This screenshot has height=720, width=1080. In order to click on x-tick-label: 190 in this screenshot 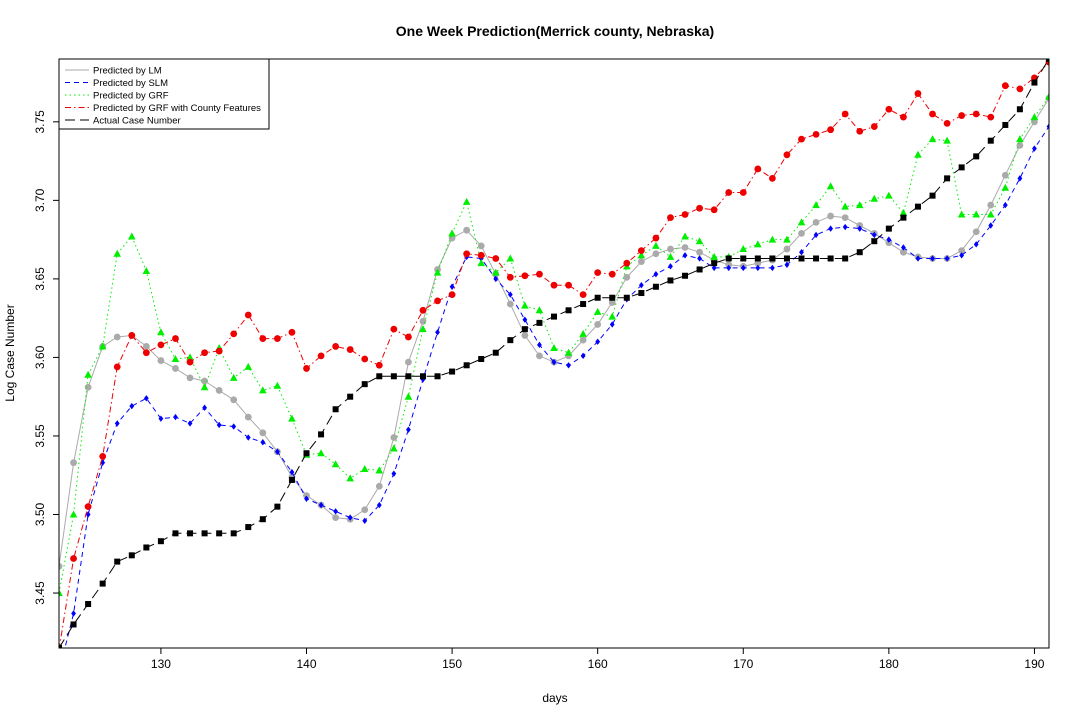, I will do `click(1034, 664)`.